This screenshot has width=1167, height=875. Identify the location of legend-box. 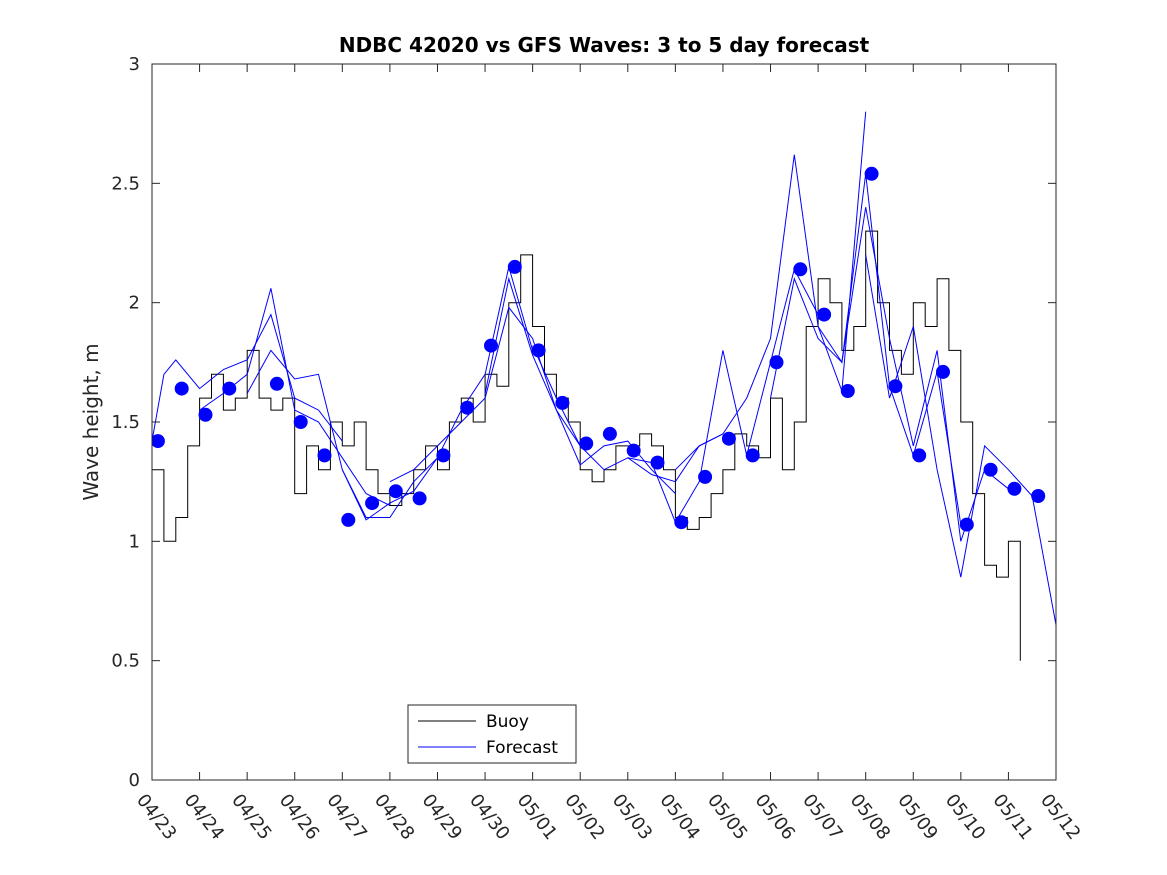
(492, 734).